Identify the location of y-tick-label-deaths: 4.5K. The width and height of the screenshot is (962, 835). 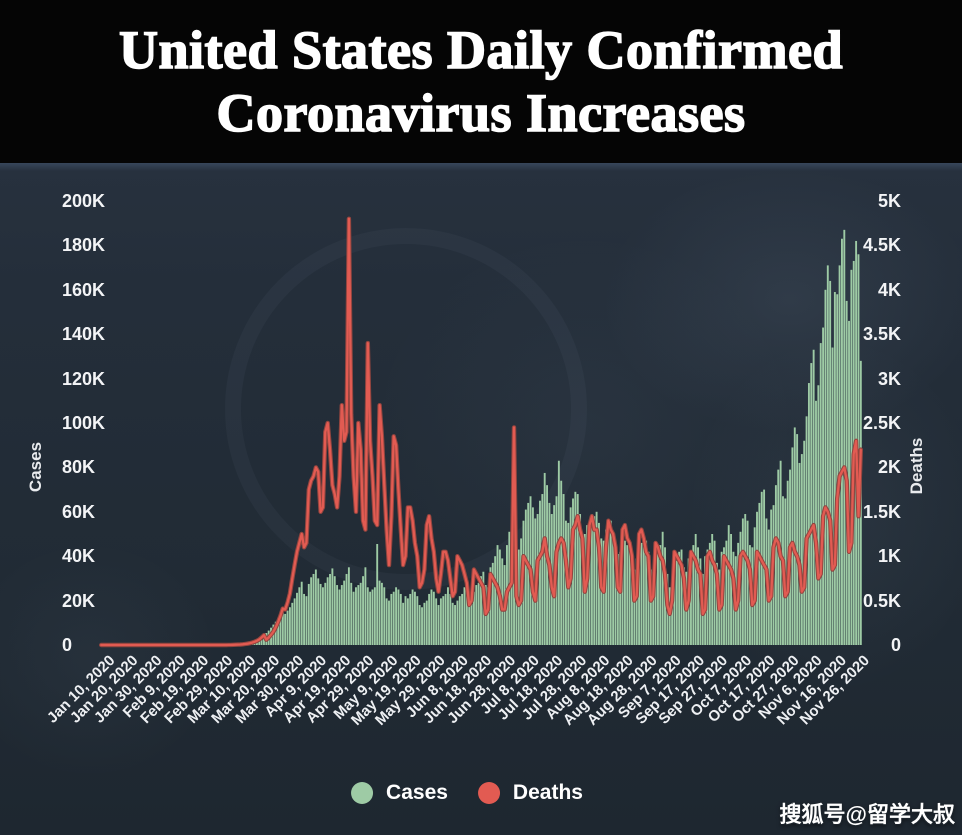
(881, 245).